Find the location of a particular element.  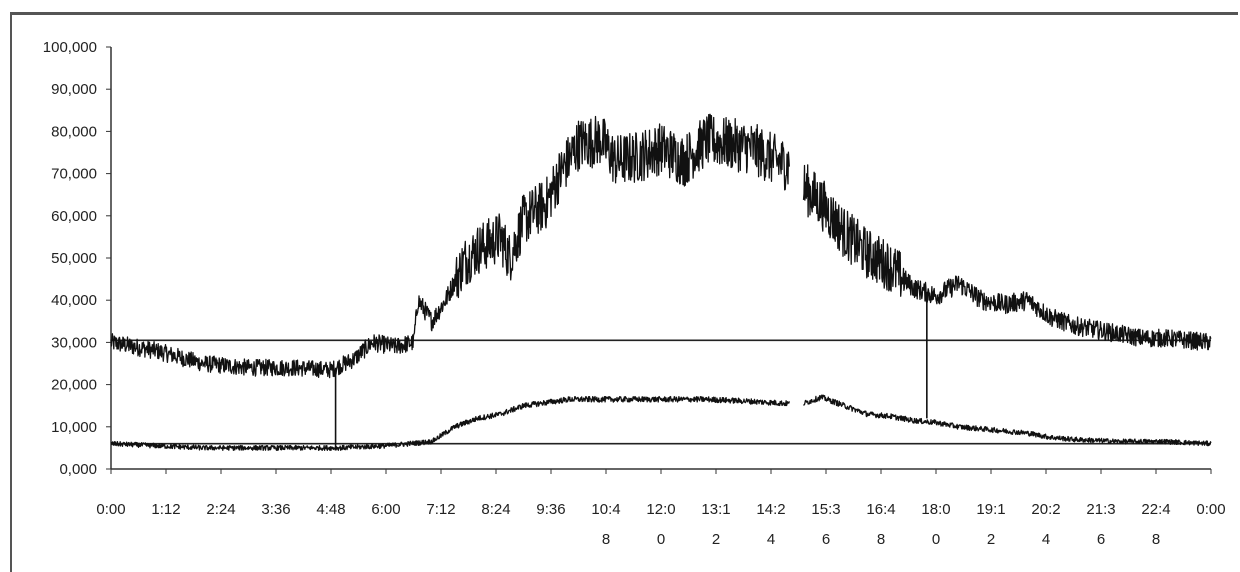

y-tick-label: 60,000 is located at coordinates (74, 216).